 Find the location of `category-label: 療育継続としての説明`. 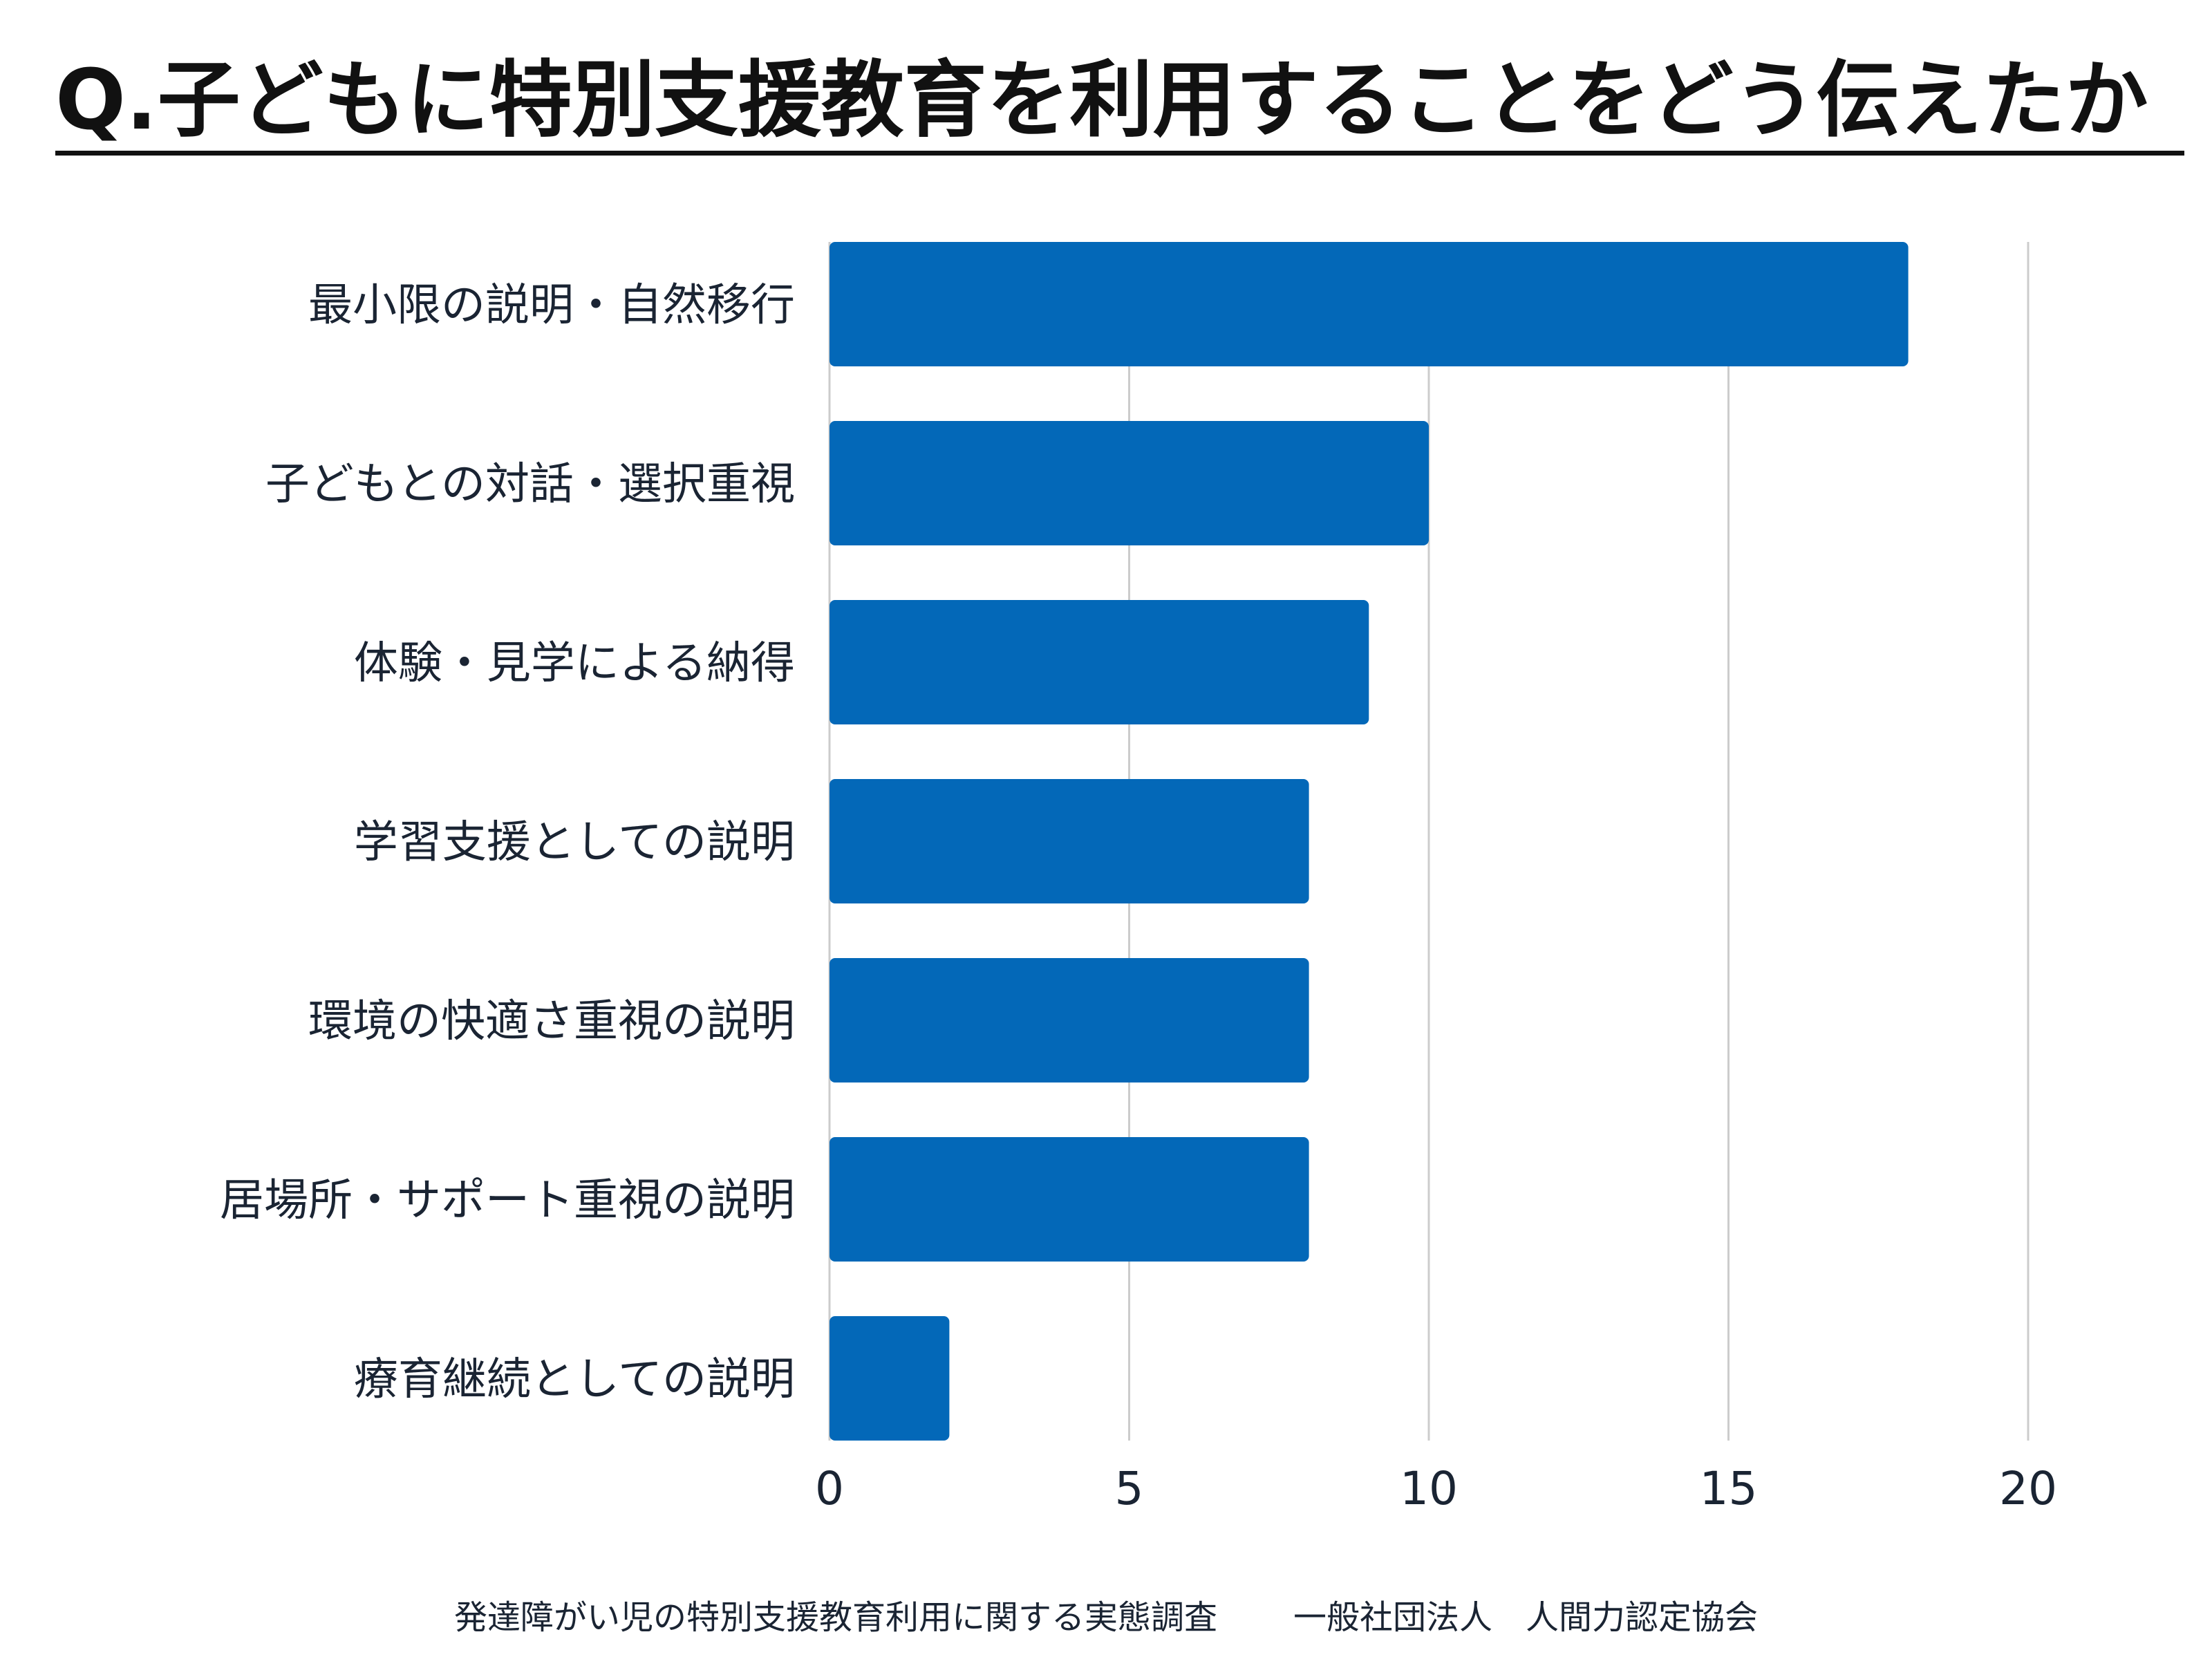

category-label: 療育継続としての説明 is located at coordinates (574, 1379).